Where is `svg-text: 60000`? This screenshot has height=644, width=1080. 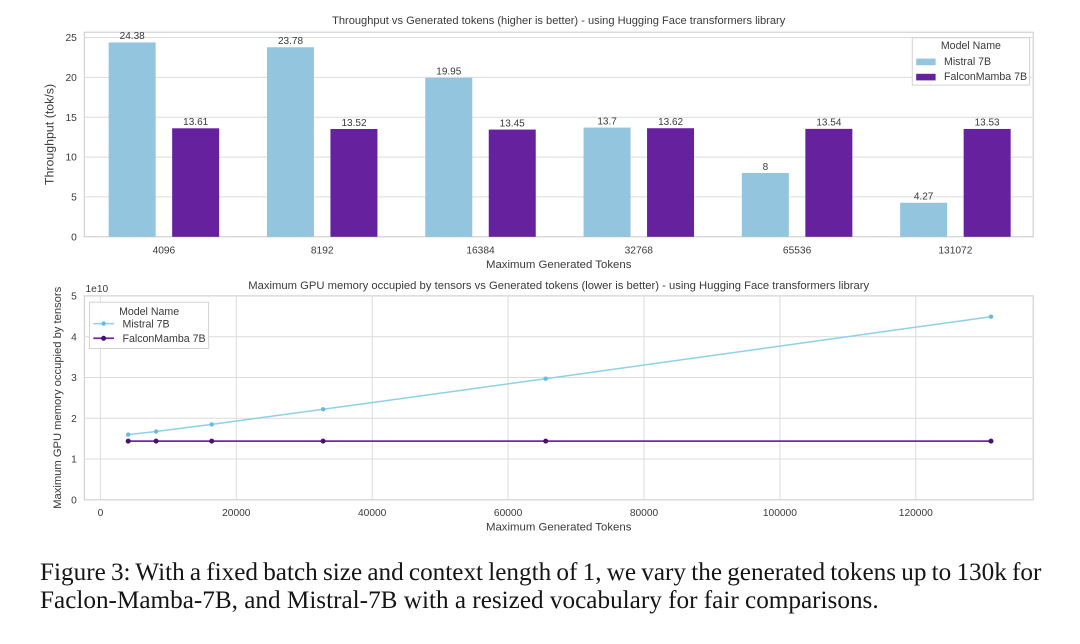
svg-text: 60000 is located at coordinates (508, 513).